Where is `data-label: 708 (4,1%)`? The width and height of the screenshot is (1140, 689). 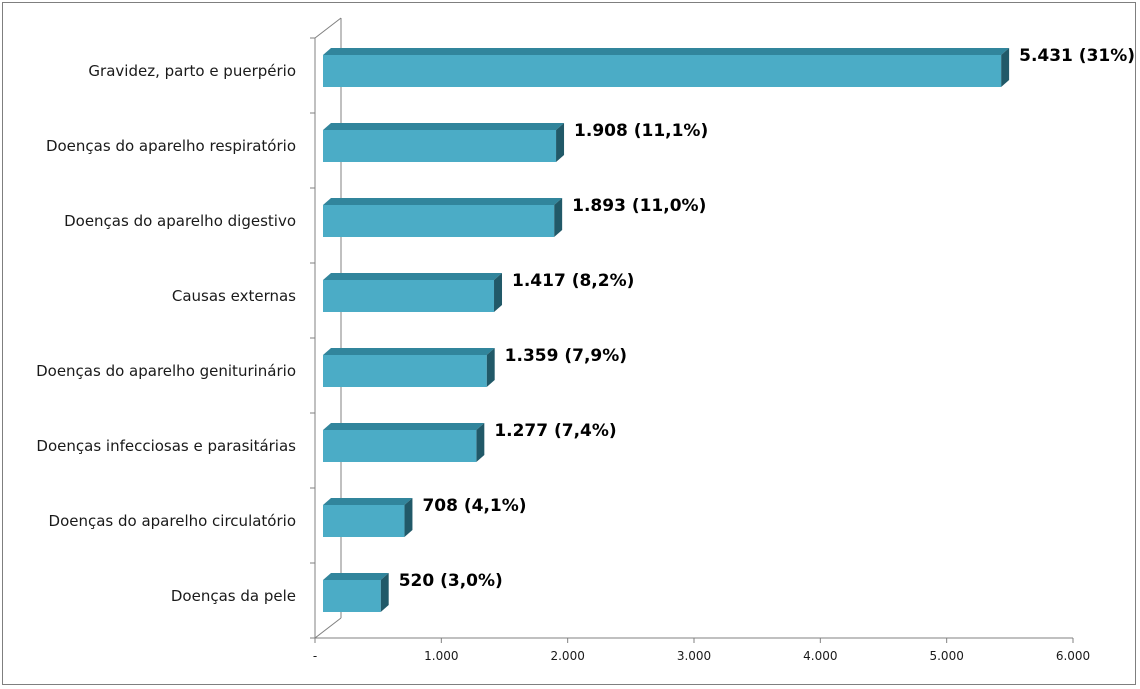
data-label: 708 (4,1%) is located at coordinates (474, 506).